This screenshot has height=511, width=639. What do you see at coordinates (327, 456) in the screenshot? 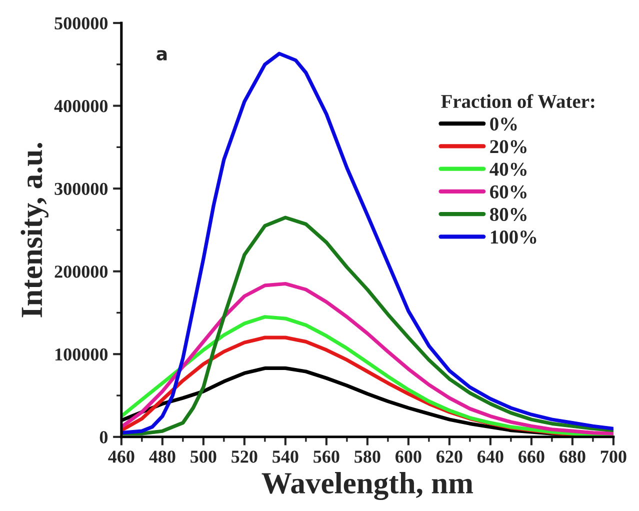
I see `x-tick-label: 560` at bounding box center [327, 456].